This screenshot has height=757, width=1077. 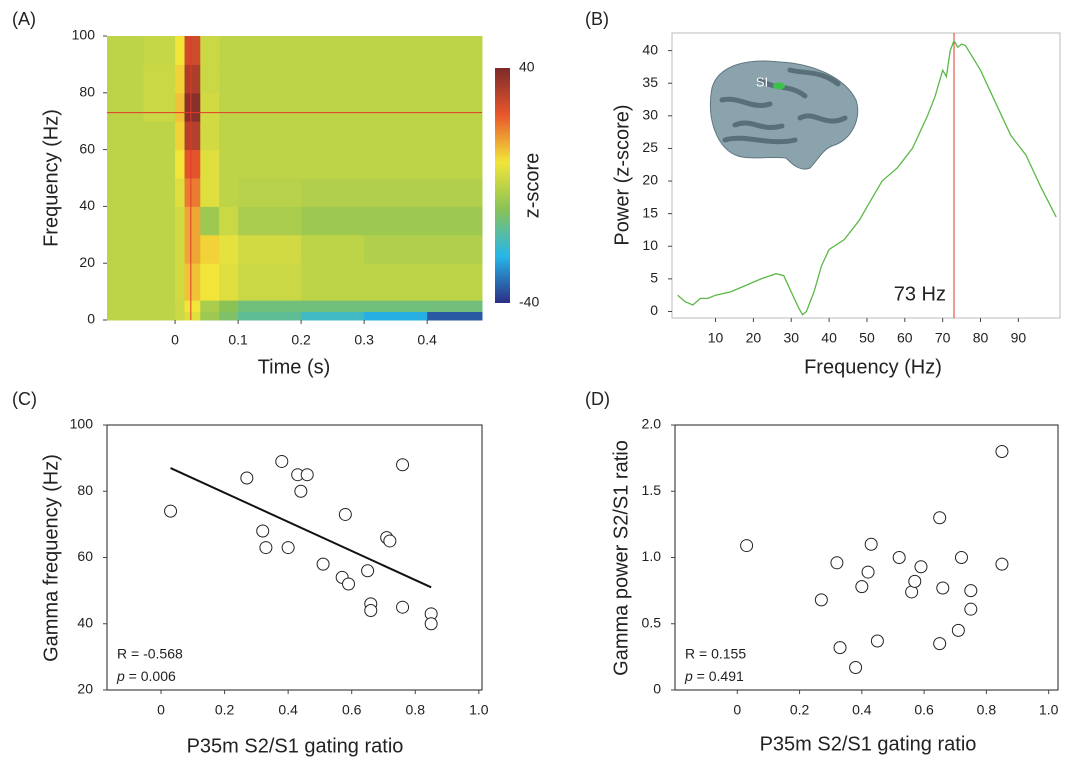 What do you see at coordinates (868, 744) in the screenshot?
I see `x-axis-title: P35m S2/S1 gating ratio` at bounding box center [868, 744].